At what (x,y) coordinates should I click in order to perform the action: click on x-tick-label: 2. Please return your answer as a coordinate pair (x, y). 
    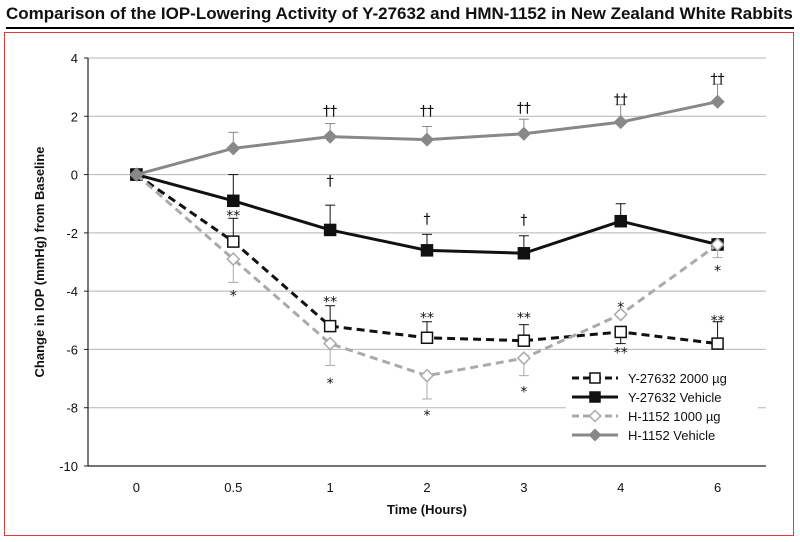
    Looking at the image, I should click on (426, 487).